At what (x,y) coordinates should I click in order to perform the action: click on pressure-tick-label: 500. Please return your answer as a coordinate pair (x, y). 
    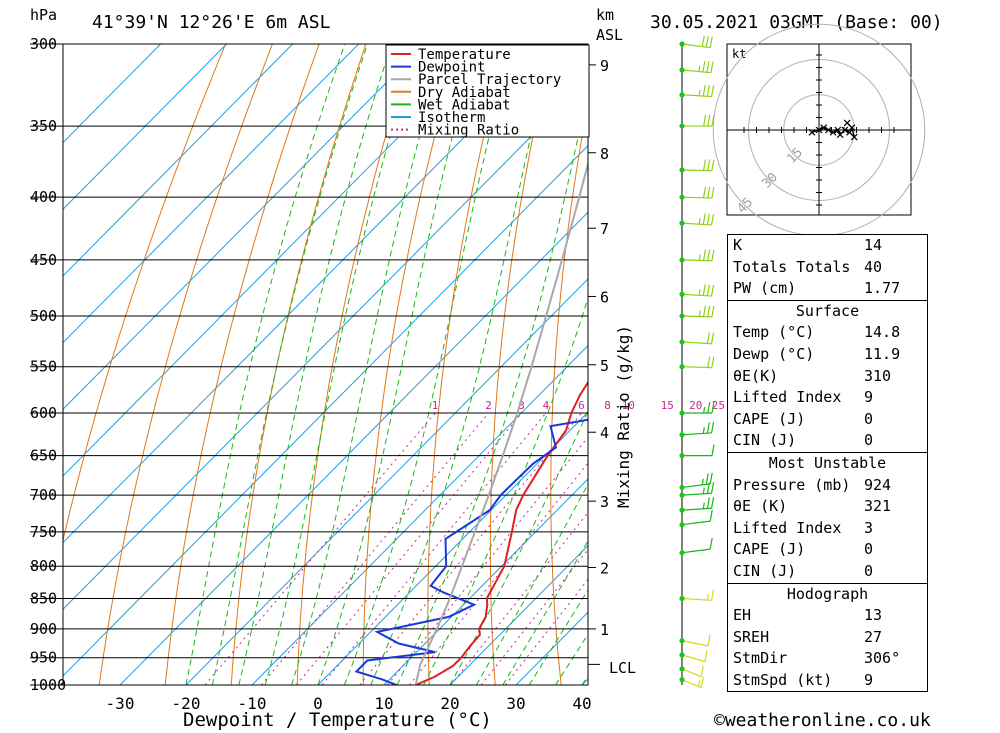
    Looking at the image, I should click on (43, 316).